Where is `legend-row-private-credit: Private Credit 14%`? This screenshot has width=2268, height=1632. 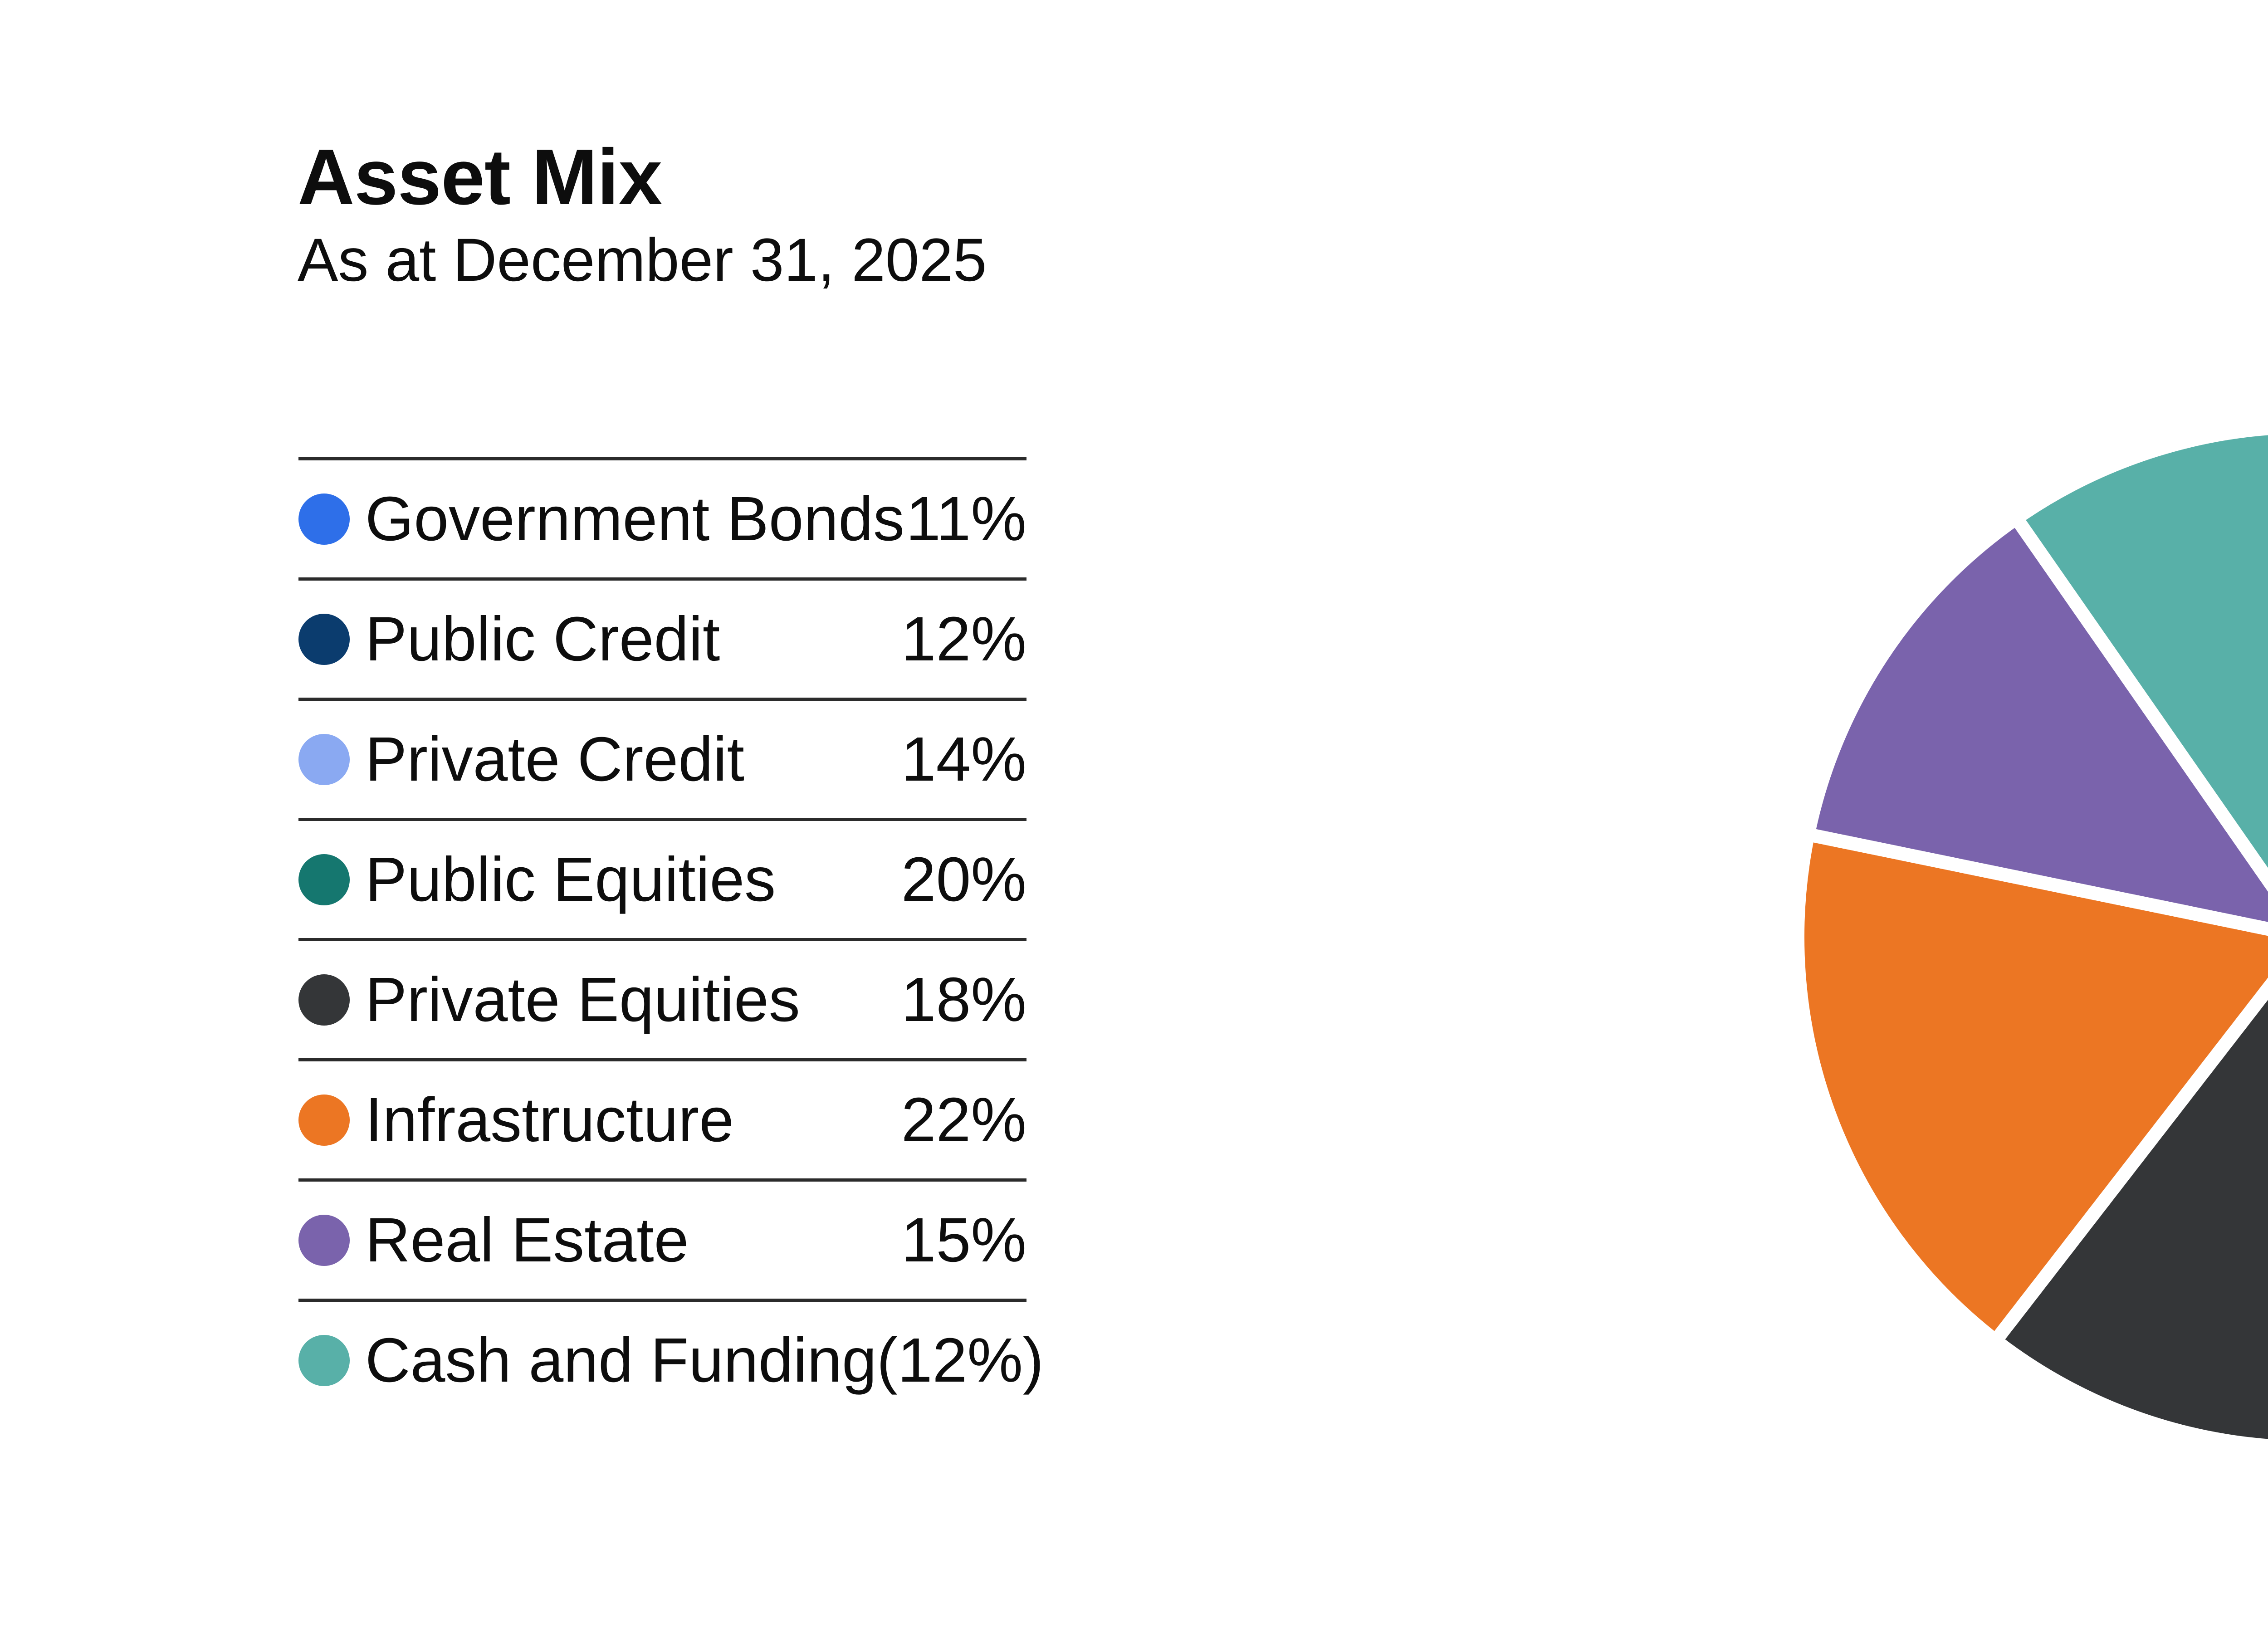
legend-row-private-credit: Private Credit 14% is located at coordinates (662, 758).